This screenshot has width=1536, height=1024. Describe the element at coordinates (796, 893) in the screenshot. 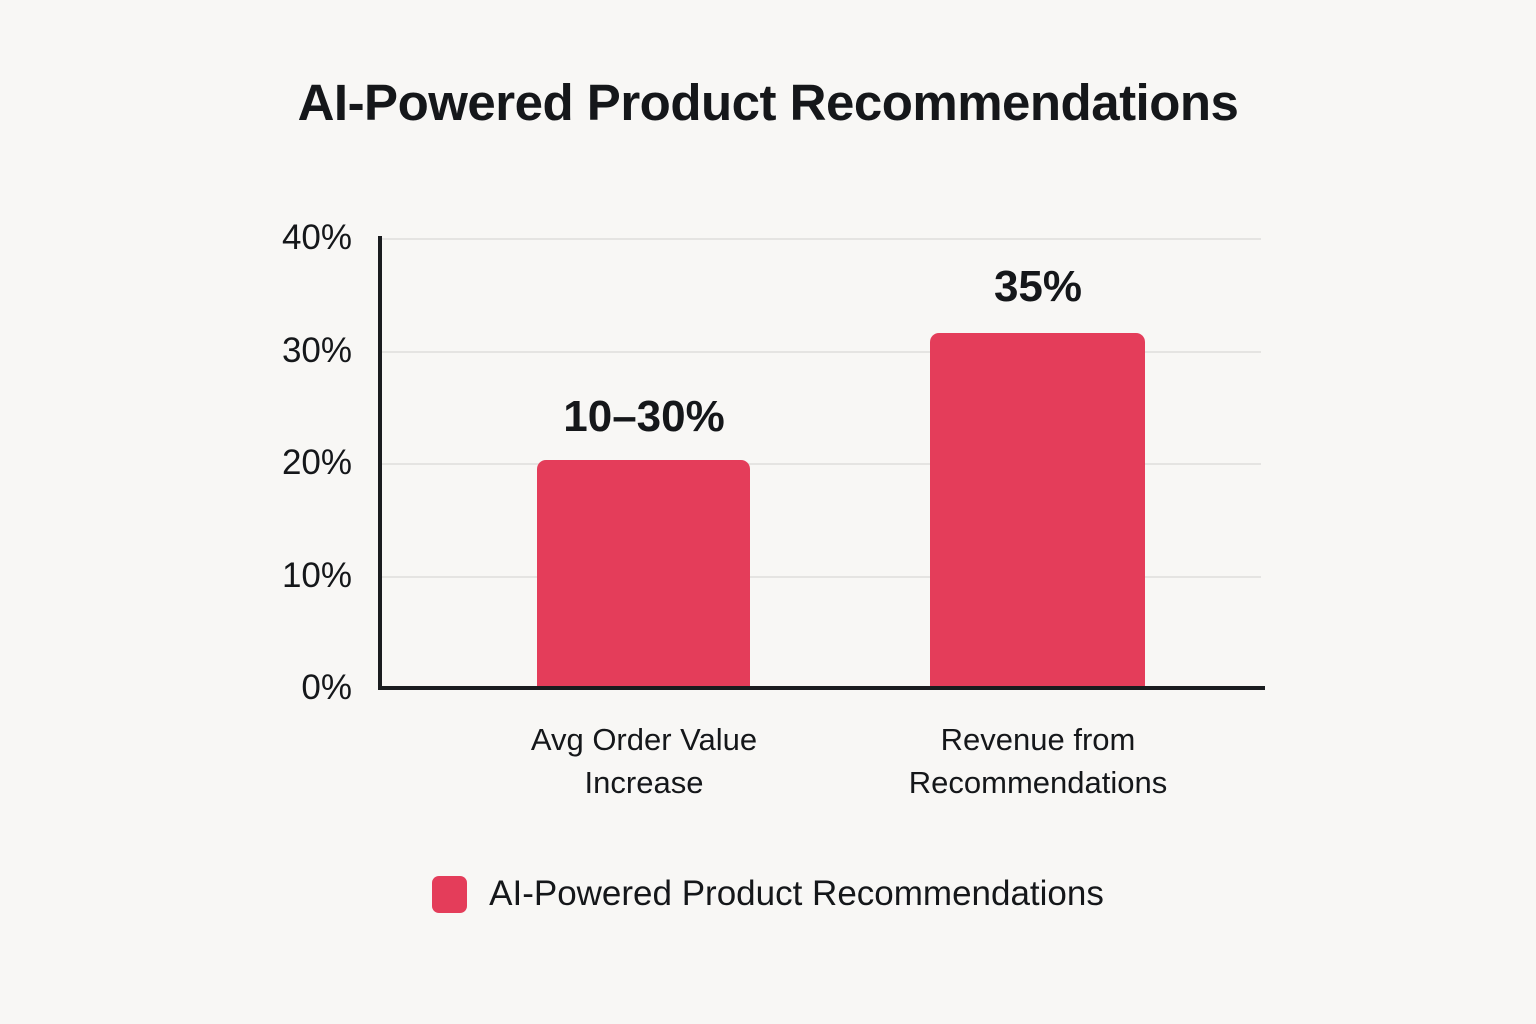

I see `legend-label: AI-Powered Product Recommendations` at that location.